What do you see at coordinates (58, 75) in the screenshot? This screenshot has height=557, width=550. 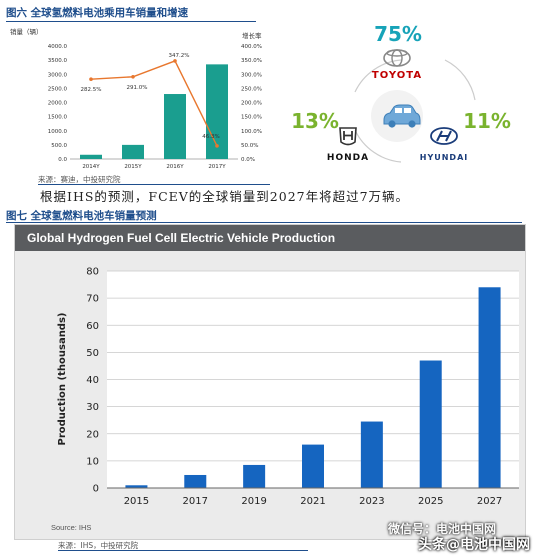 I see `left-tick-label: 3000.0` at bounding box center [58, 75].